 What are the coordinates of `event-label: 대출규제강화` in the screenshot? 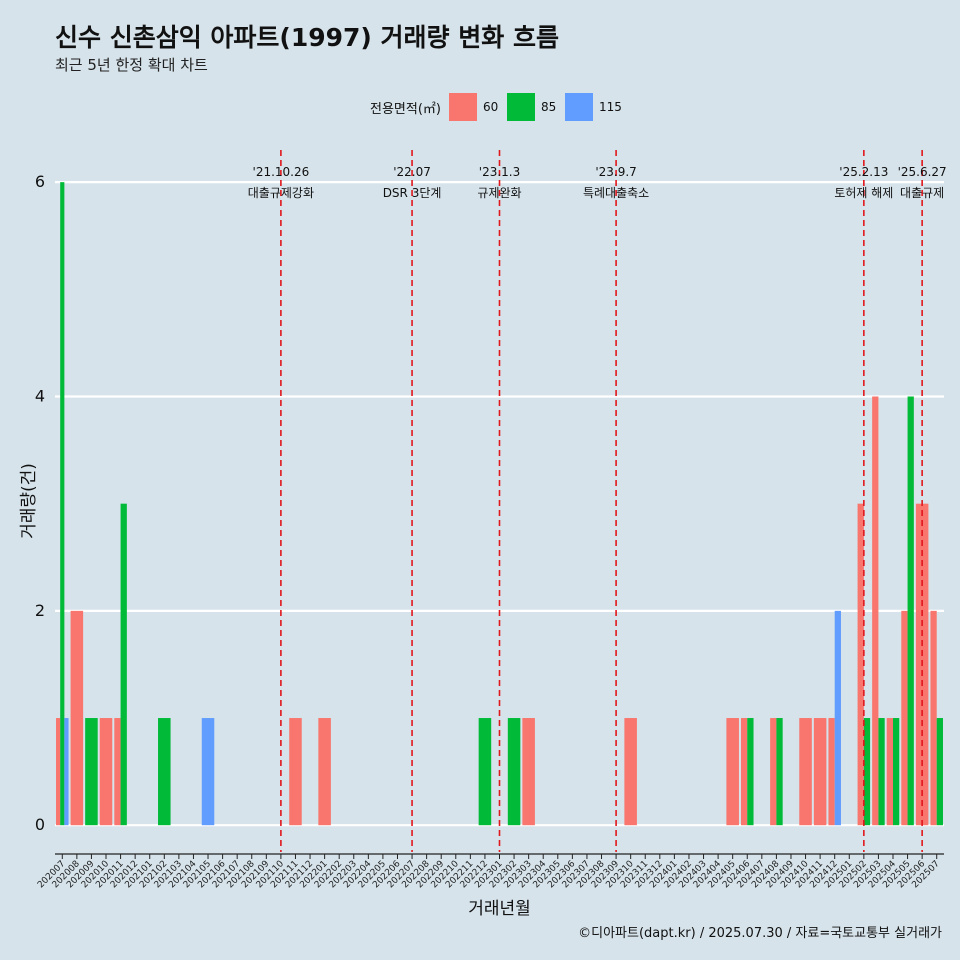 It's located at (281, 193).